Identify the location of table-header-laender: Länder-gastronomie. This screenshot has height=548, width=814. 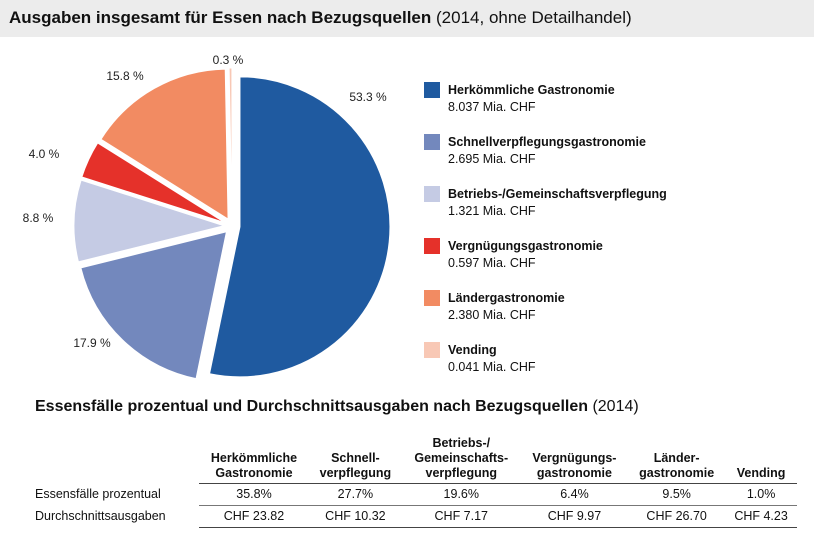
(677, 460).